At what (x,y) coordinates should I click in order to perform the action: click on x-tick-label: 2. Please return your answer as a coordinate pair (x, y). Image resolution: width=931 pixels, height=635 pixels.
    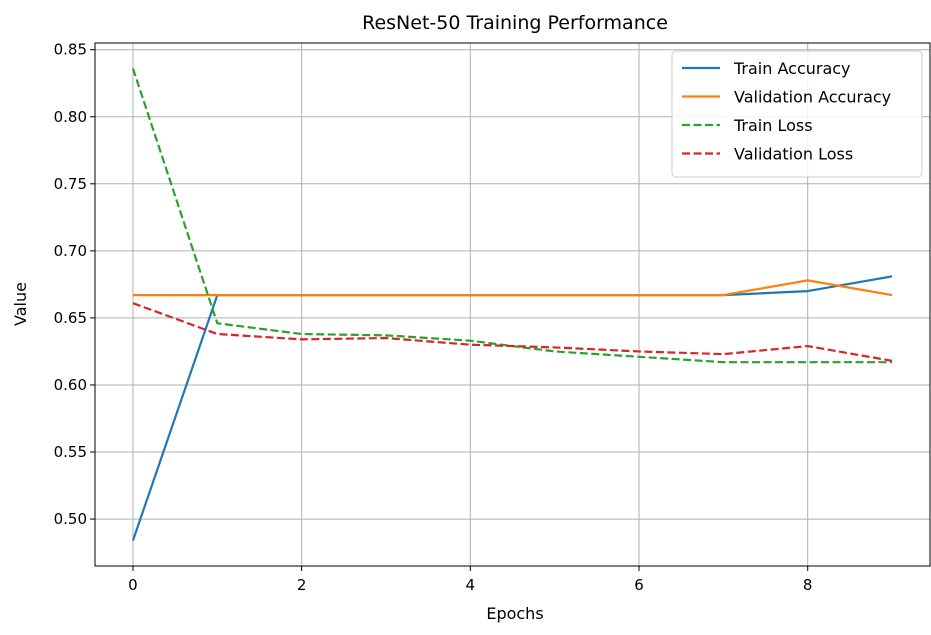
    Looking at the image, I should click on (302, 585).